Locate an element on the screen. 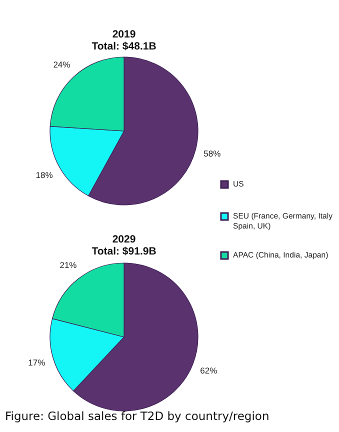  data-label: 62% is located at coordinates (209, 371).